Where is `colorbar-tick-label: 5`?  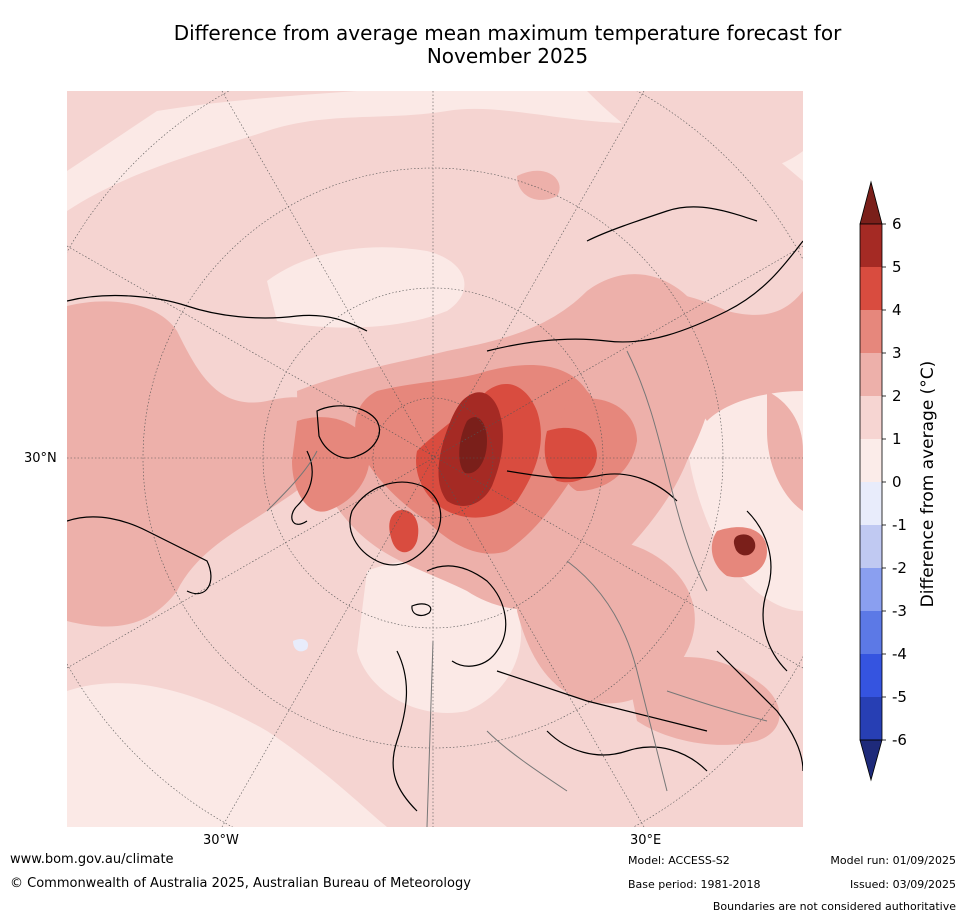
colorbar-tick-label: 5 is located at coordinates (897, 267).